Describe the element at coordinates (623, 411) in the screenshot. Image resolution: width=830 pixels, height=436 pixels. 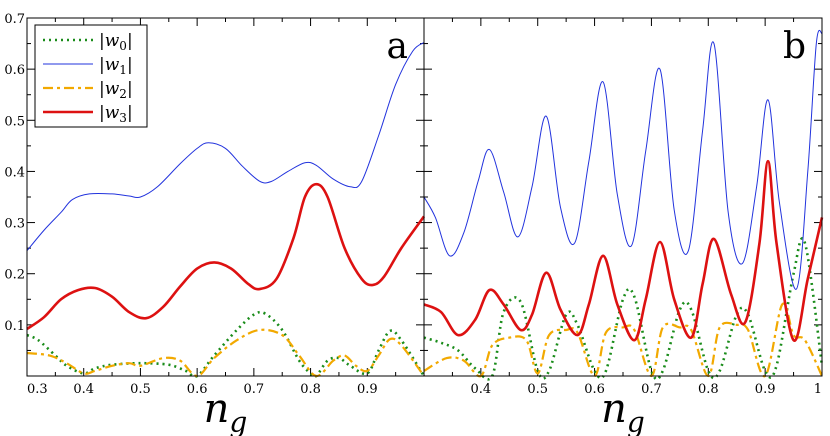
I see `panel-b-x-axis-label: ng` at that location.